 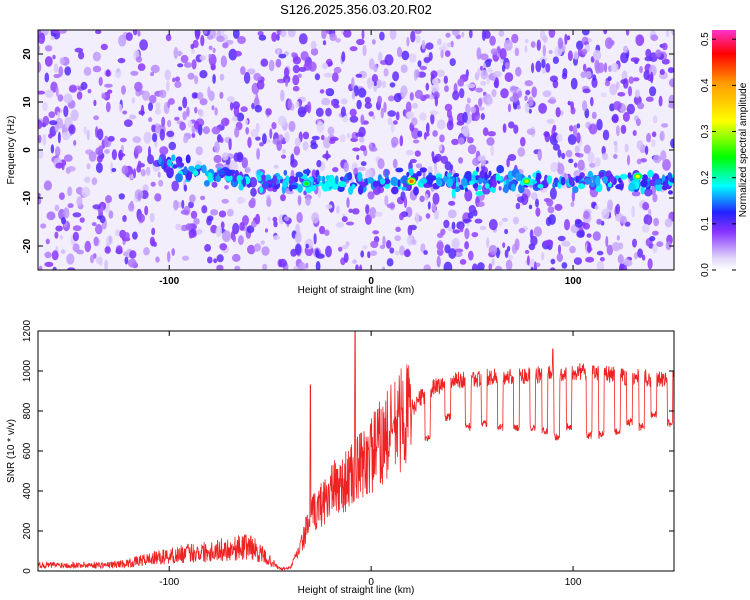 I want to click on colorbar-gradient, so click(x=724, y=150).